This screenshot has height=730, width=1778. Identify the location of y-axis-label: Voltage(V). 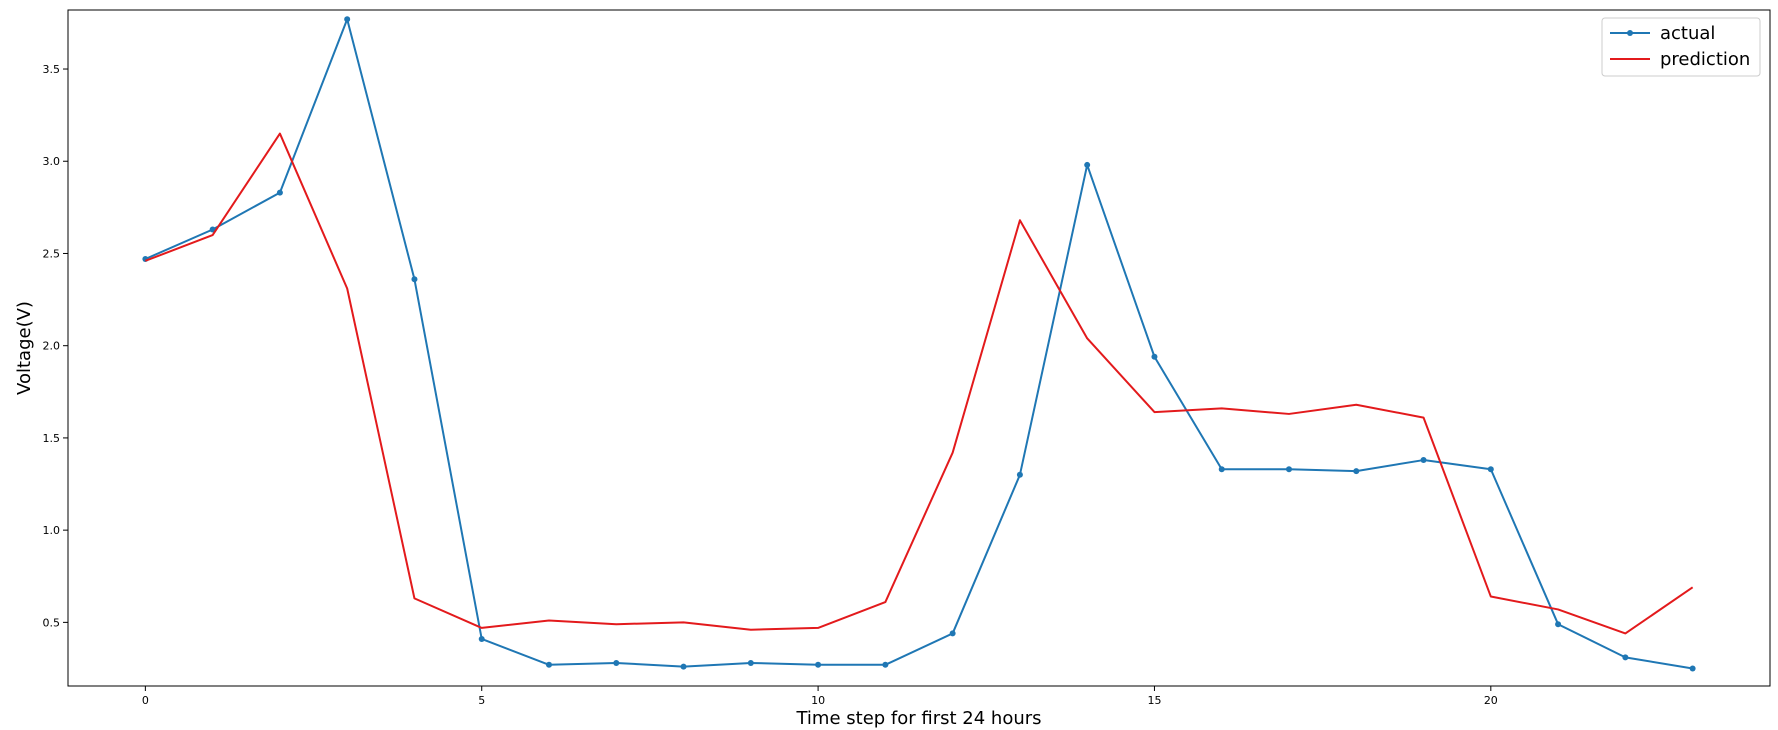
(24, 348).